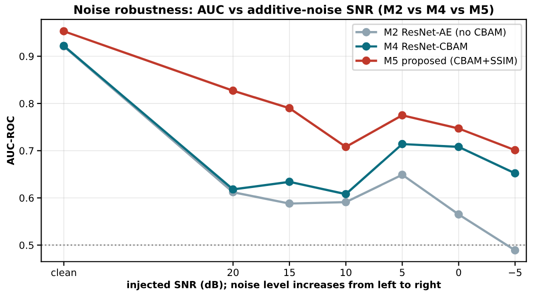 The width and height of the screenshot is (550, 299). Describe the element at coordinates (425, 46) in the screenshot. I see `legend-label: M4 ResNet-CBAM` at that location.